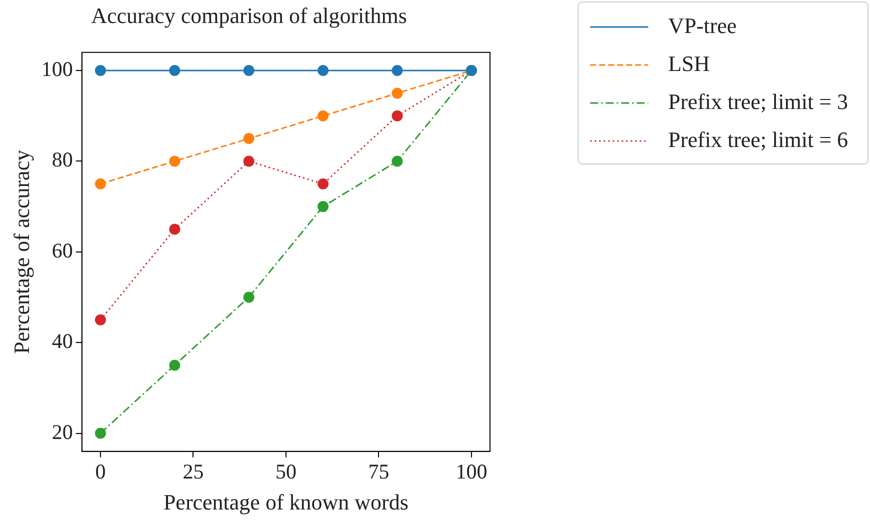 Image resolution: width=870 pixels, height=523 pixels. Describe the element at coordinates (21, 252) in the screenshot. I see `y-axis-title: Percentage of accuracy` at that location.